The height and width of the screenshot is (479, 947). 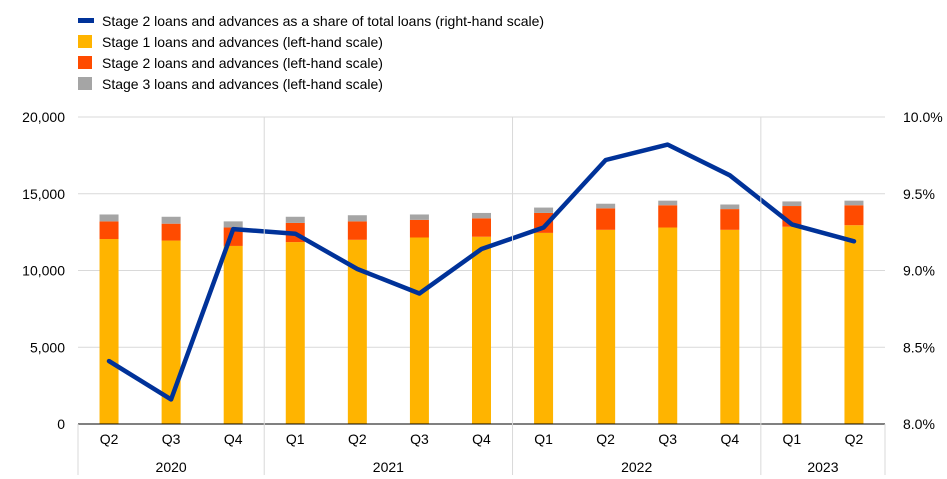 What do you see at coordinates (919, 271) in the screenshot?
I see `right-axis-tick-label: 9.0%` at bounding box center [919, 271].